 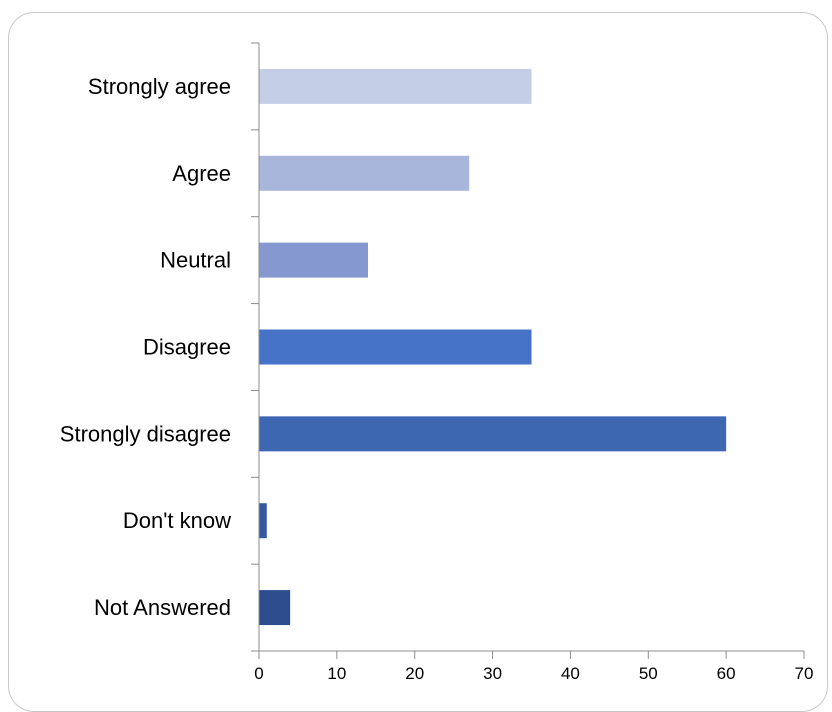 I want to click on x-tick-label: 0, so click(x=258, y=673).